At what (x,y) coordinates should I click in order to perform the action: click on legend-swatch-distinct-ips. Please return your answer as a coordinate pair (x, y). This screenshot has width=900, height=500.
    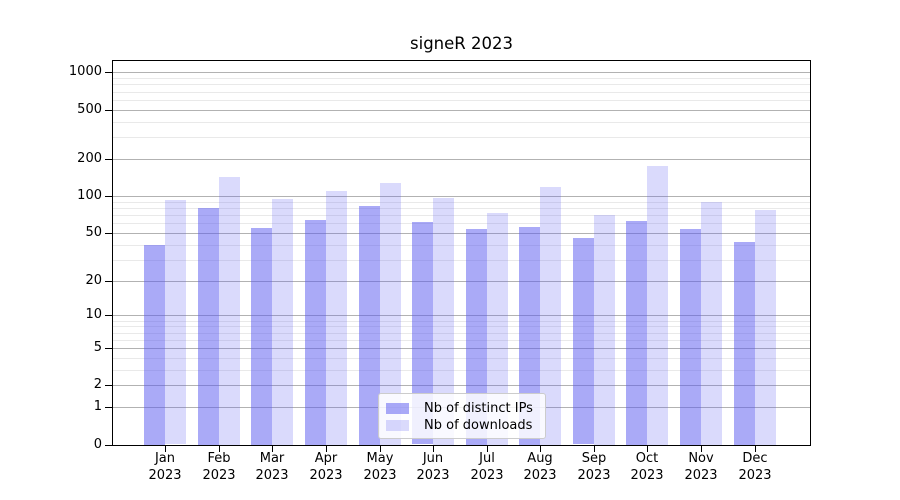
    Looking at the image, I should click on (397, 408).